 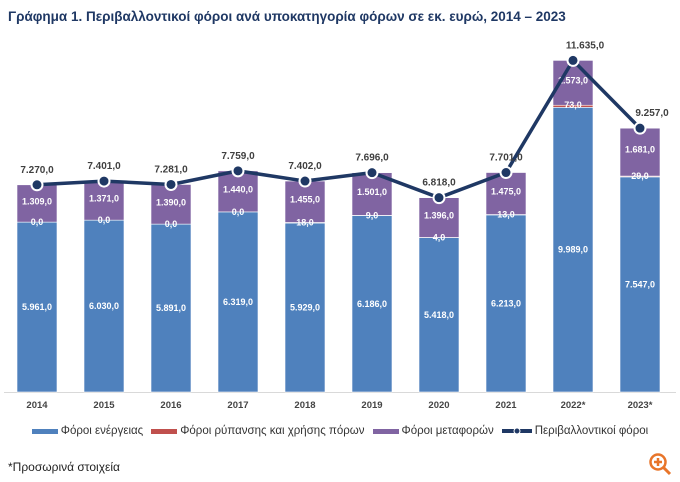 I want to click on legend-label: Φόροι ενέργειας, so click(x=102, y=431).